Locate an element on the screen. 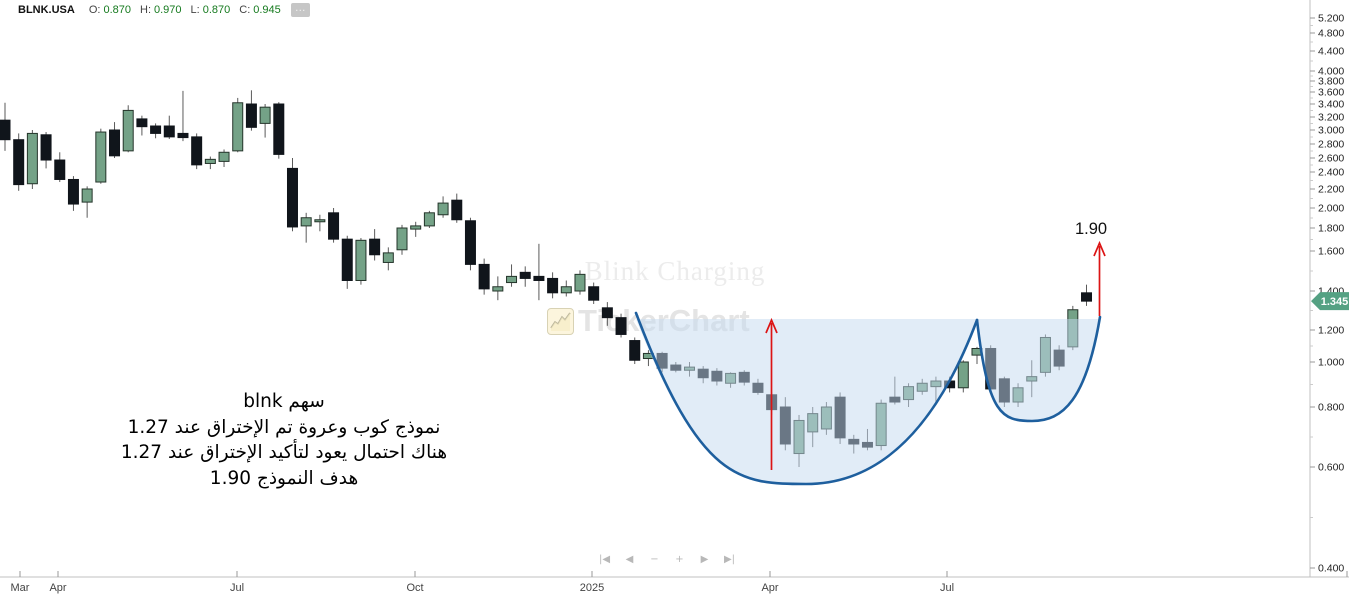  price-tick-label: 3.200 is located at coordinates (1331, 118).